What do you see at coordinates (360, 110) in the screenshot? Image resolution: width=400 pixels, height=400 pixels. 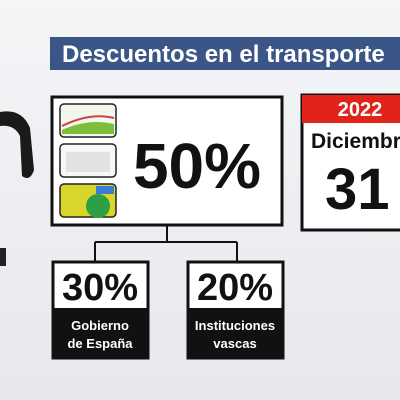 I see `calendar-year: 2022` at bounding box center [360, 110].